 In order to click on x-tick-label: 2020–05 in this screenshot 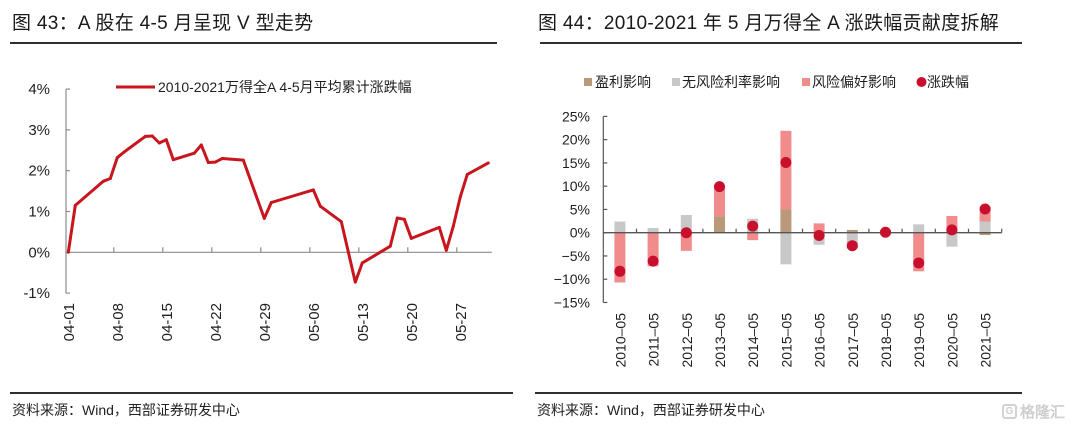, I will do `click(952, 340)`.